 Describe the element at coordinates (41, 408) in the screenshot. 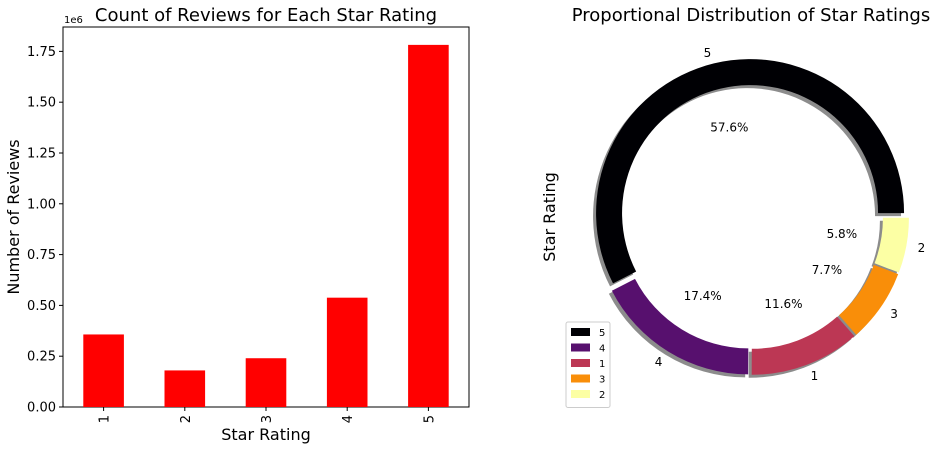

I see `bar-y-tick-label: 0.00` at that location.